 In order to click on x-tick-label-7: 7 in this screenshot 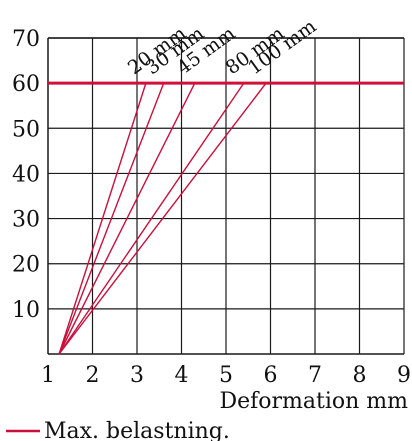, I will do `click(315, 375)`.